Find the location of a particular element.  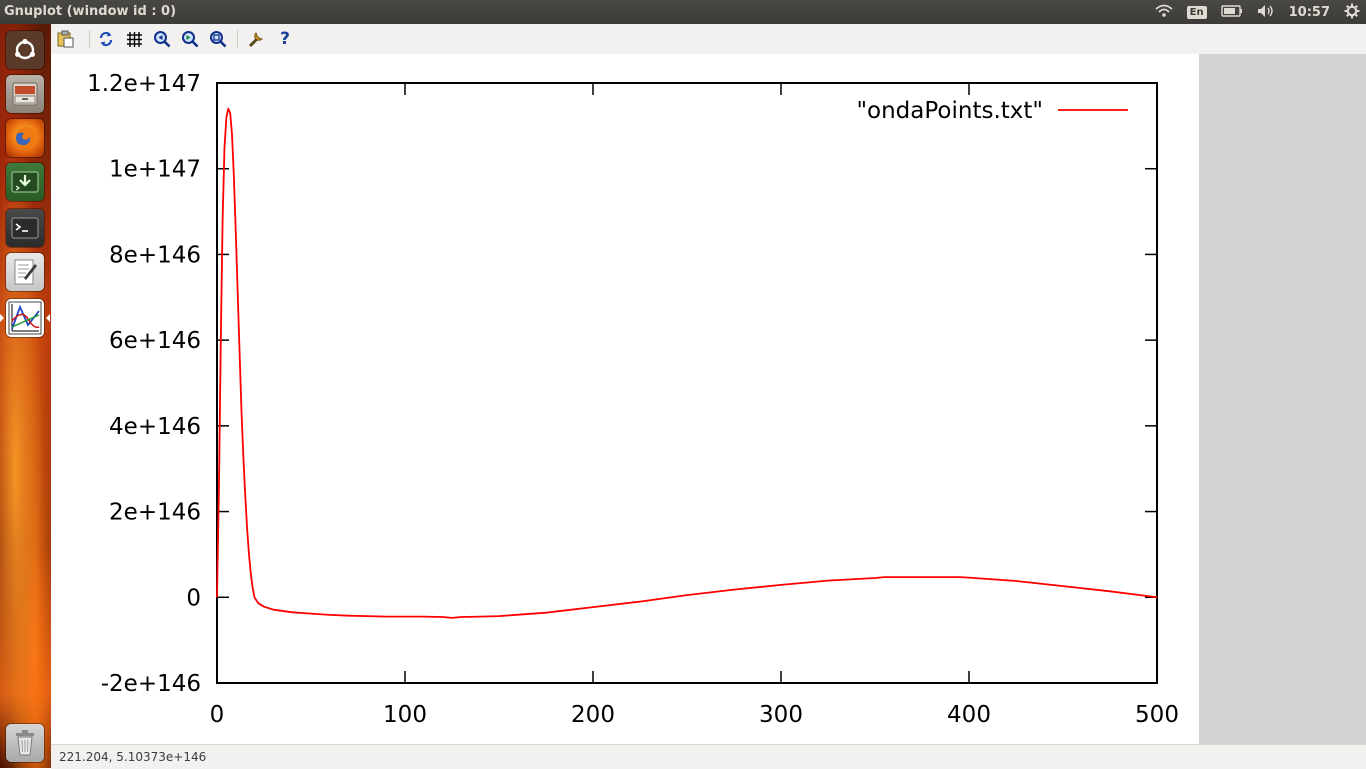

firefox-icon is located at coordinates (25, 138).